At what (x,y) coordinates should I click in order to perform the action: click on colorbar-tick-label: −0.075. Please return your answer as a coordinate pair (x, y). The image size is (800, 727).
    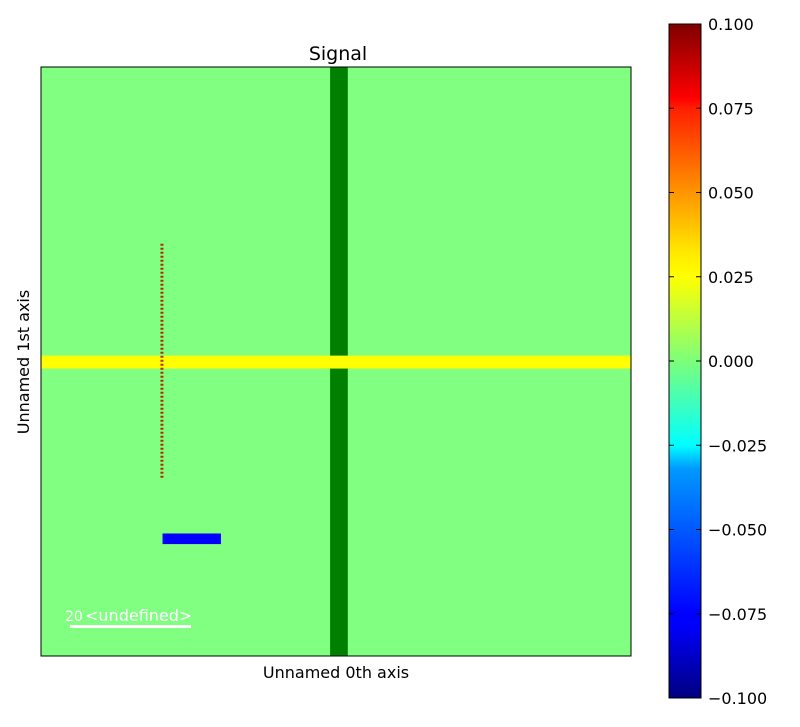
    Looking at the image, I should click on (737, 614).